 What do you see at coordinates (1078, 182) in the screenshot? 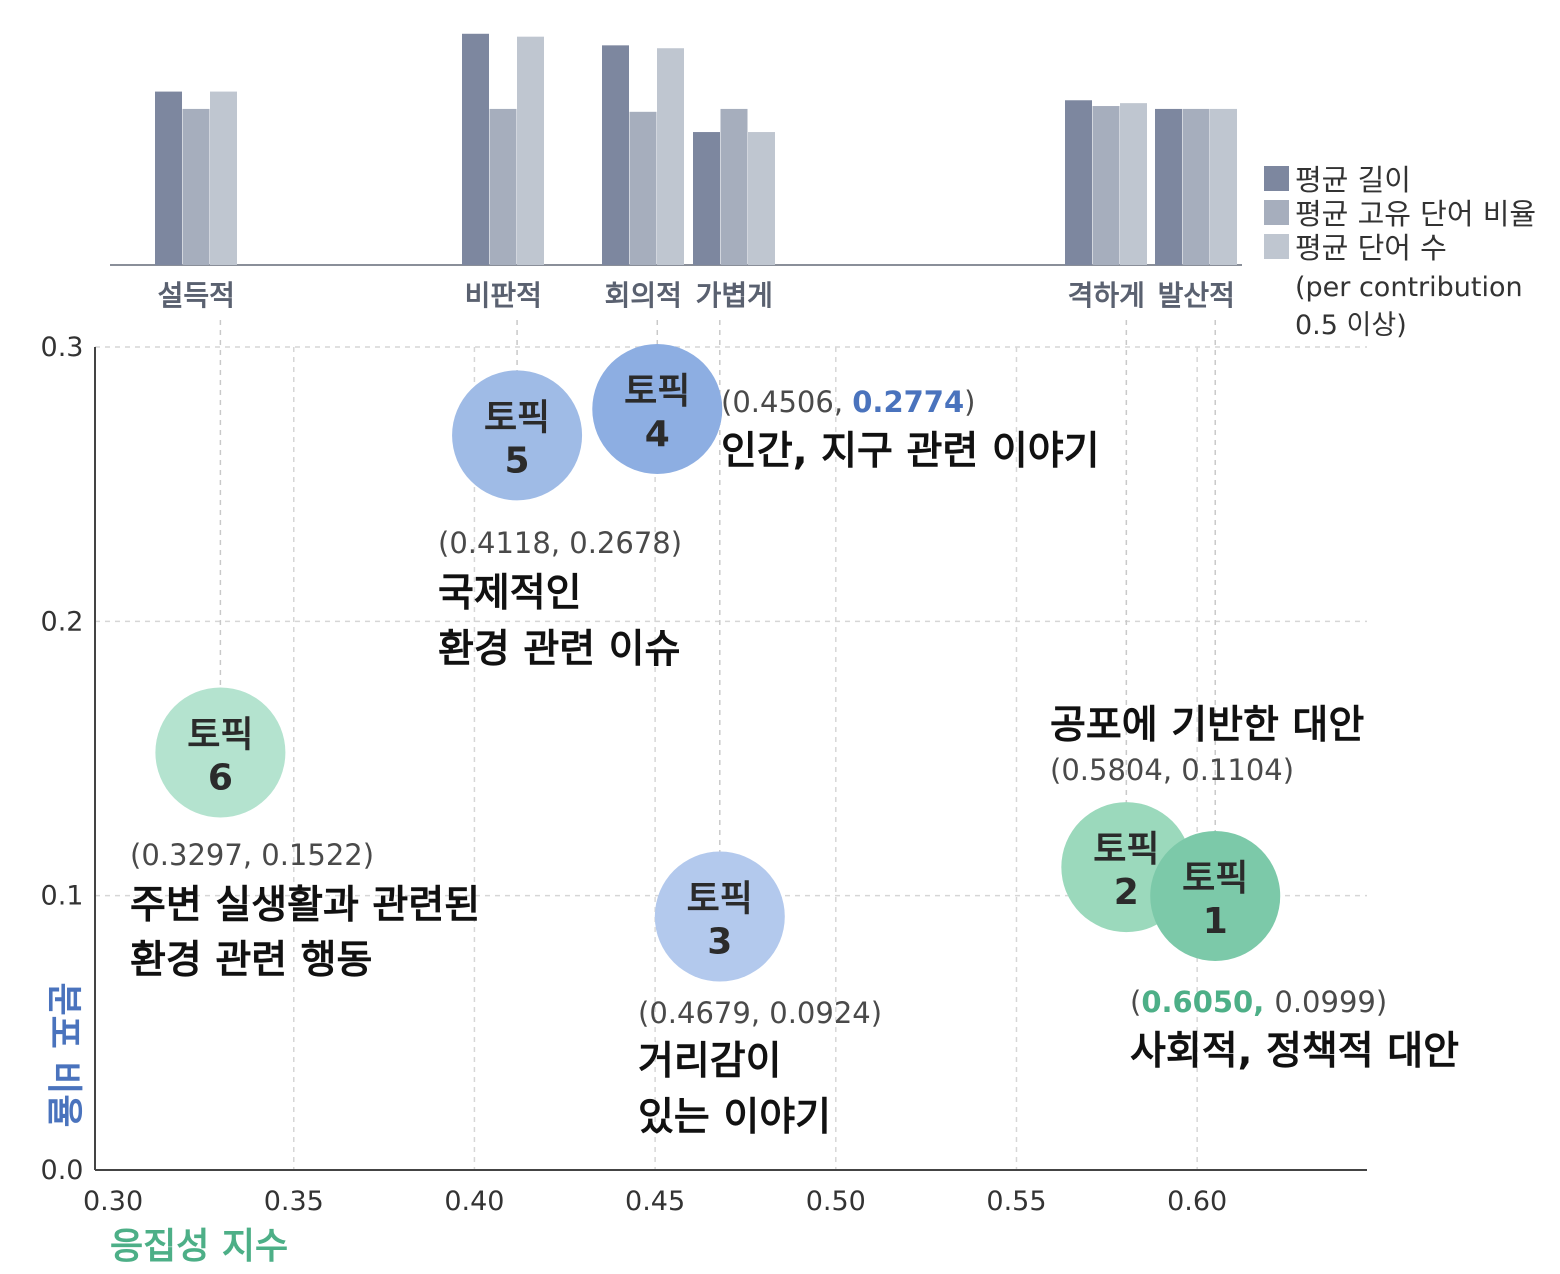
I see `bar-격하게-1` at bounding box center [1078, 182].